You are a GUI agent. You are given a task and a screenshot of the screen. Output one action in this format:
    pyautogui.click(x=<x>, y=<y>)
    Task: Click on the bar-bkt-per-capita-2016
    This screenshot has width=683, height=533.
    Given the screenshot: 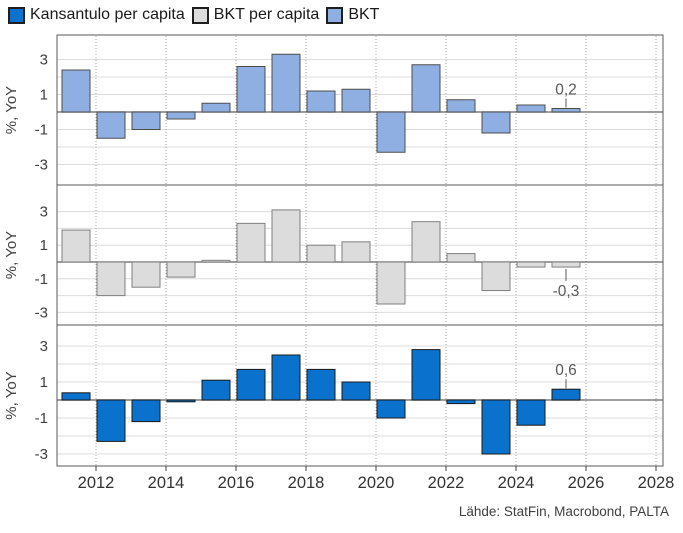 What is the action you would take?
    pyautogui.click(x=251, y=242)
    